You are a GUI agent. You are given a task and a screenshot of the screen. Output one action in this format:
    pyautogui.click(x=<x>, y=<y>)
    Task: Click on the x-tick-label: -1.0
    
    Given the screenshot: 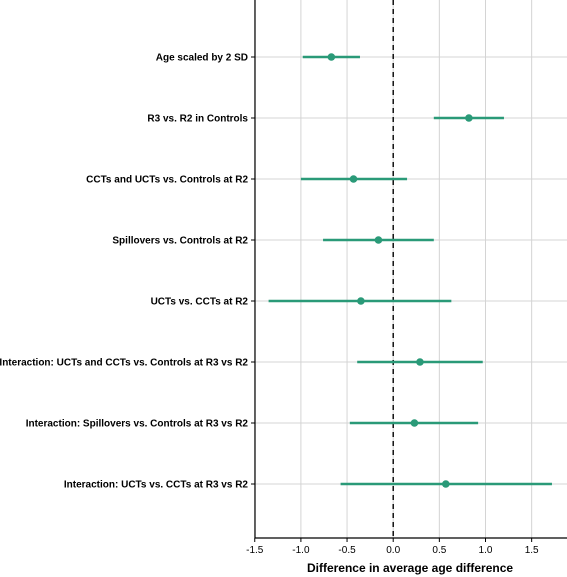 What is the action you would take?
    pyautogui.click(x=301, y=550)
    